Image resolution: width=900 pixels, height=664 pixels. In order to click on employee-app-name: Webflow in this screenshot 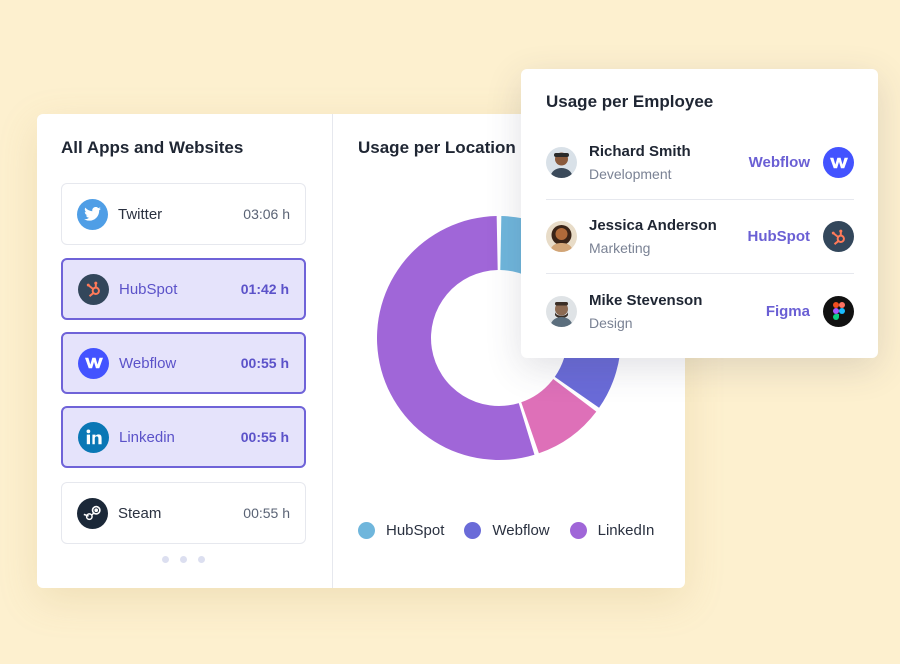, I will do `click(779, 162)`.